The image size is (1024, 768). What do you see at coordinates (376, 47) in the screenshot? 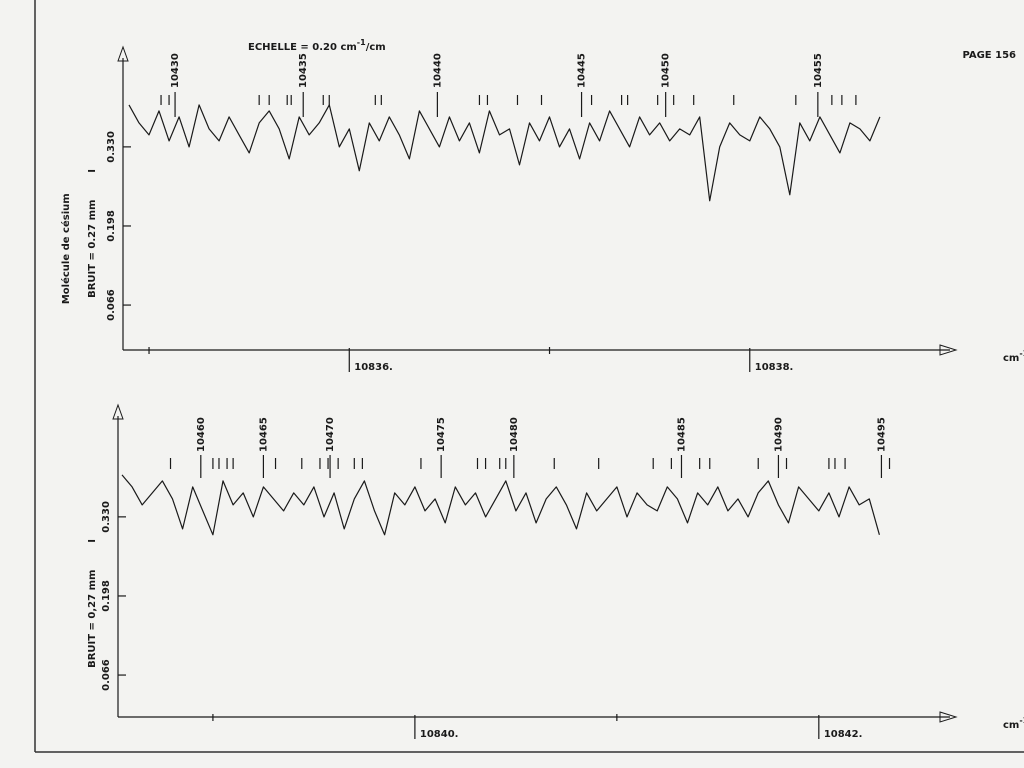
I see `scale-unit: /cm` at bounding box center [376, 47].